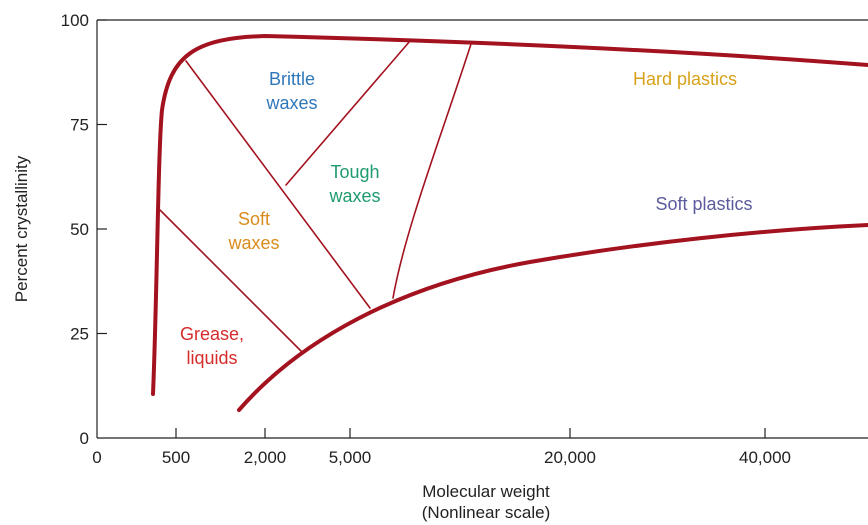  What do you see at coordinates (79, 125) in the screenshot?
I see `y-tick-label: 75` at bounding box center [79, 125].